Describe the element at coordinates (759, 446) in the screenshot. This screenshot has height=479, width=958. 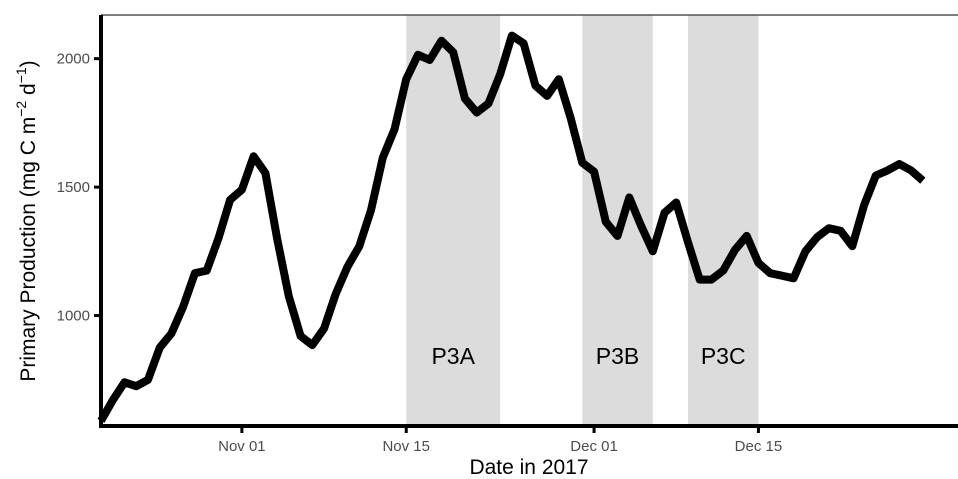
I see `x-tick-label: Dec 15` at that location.